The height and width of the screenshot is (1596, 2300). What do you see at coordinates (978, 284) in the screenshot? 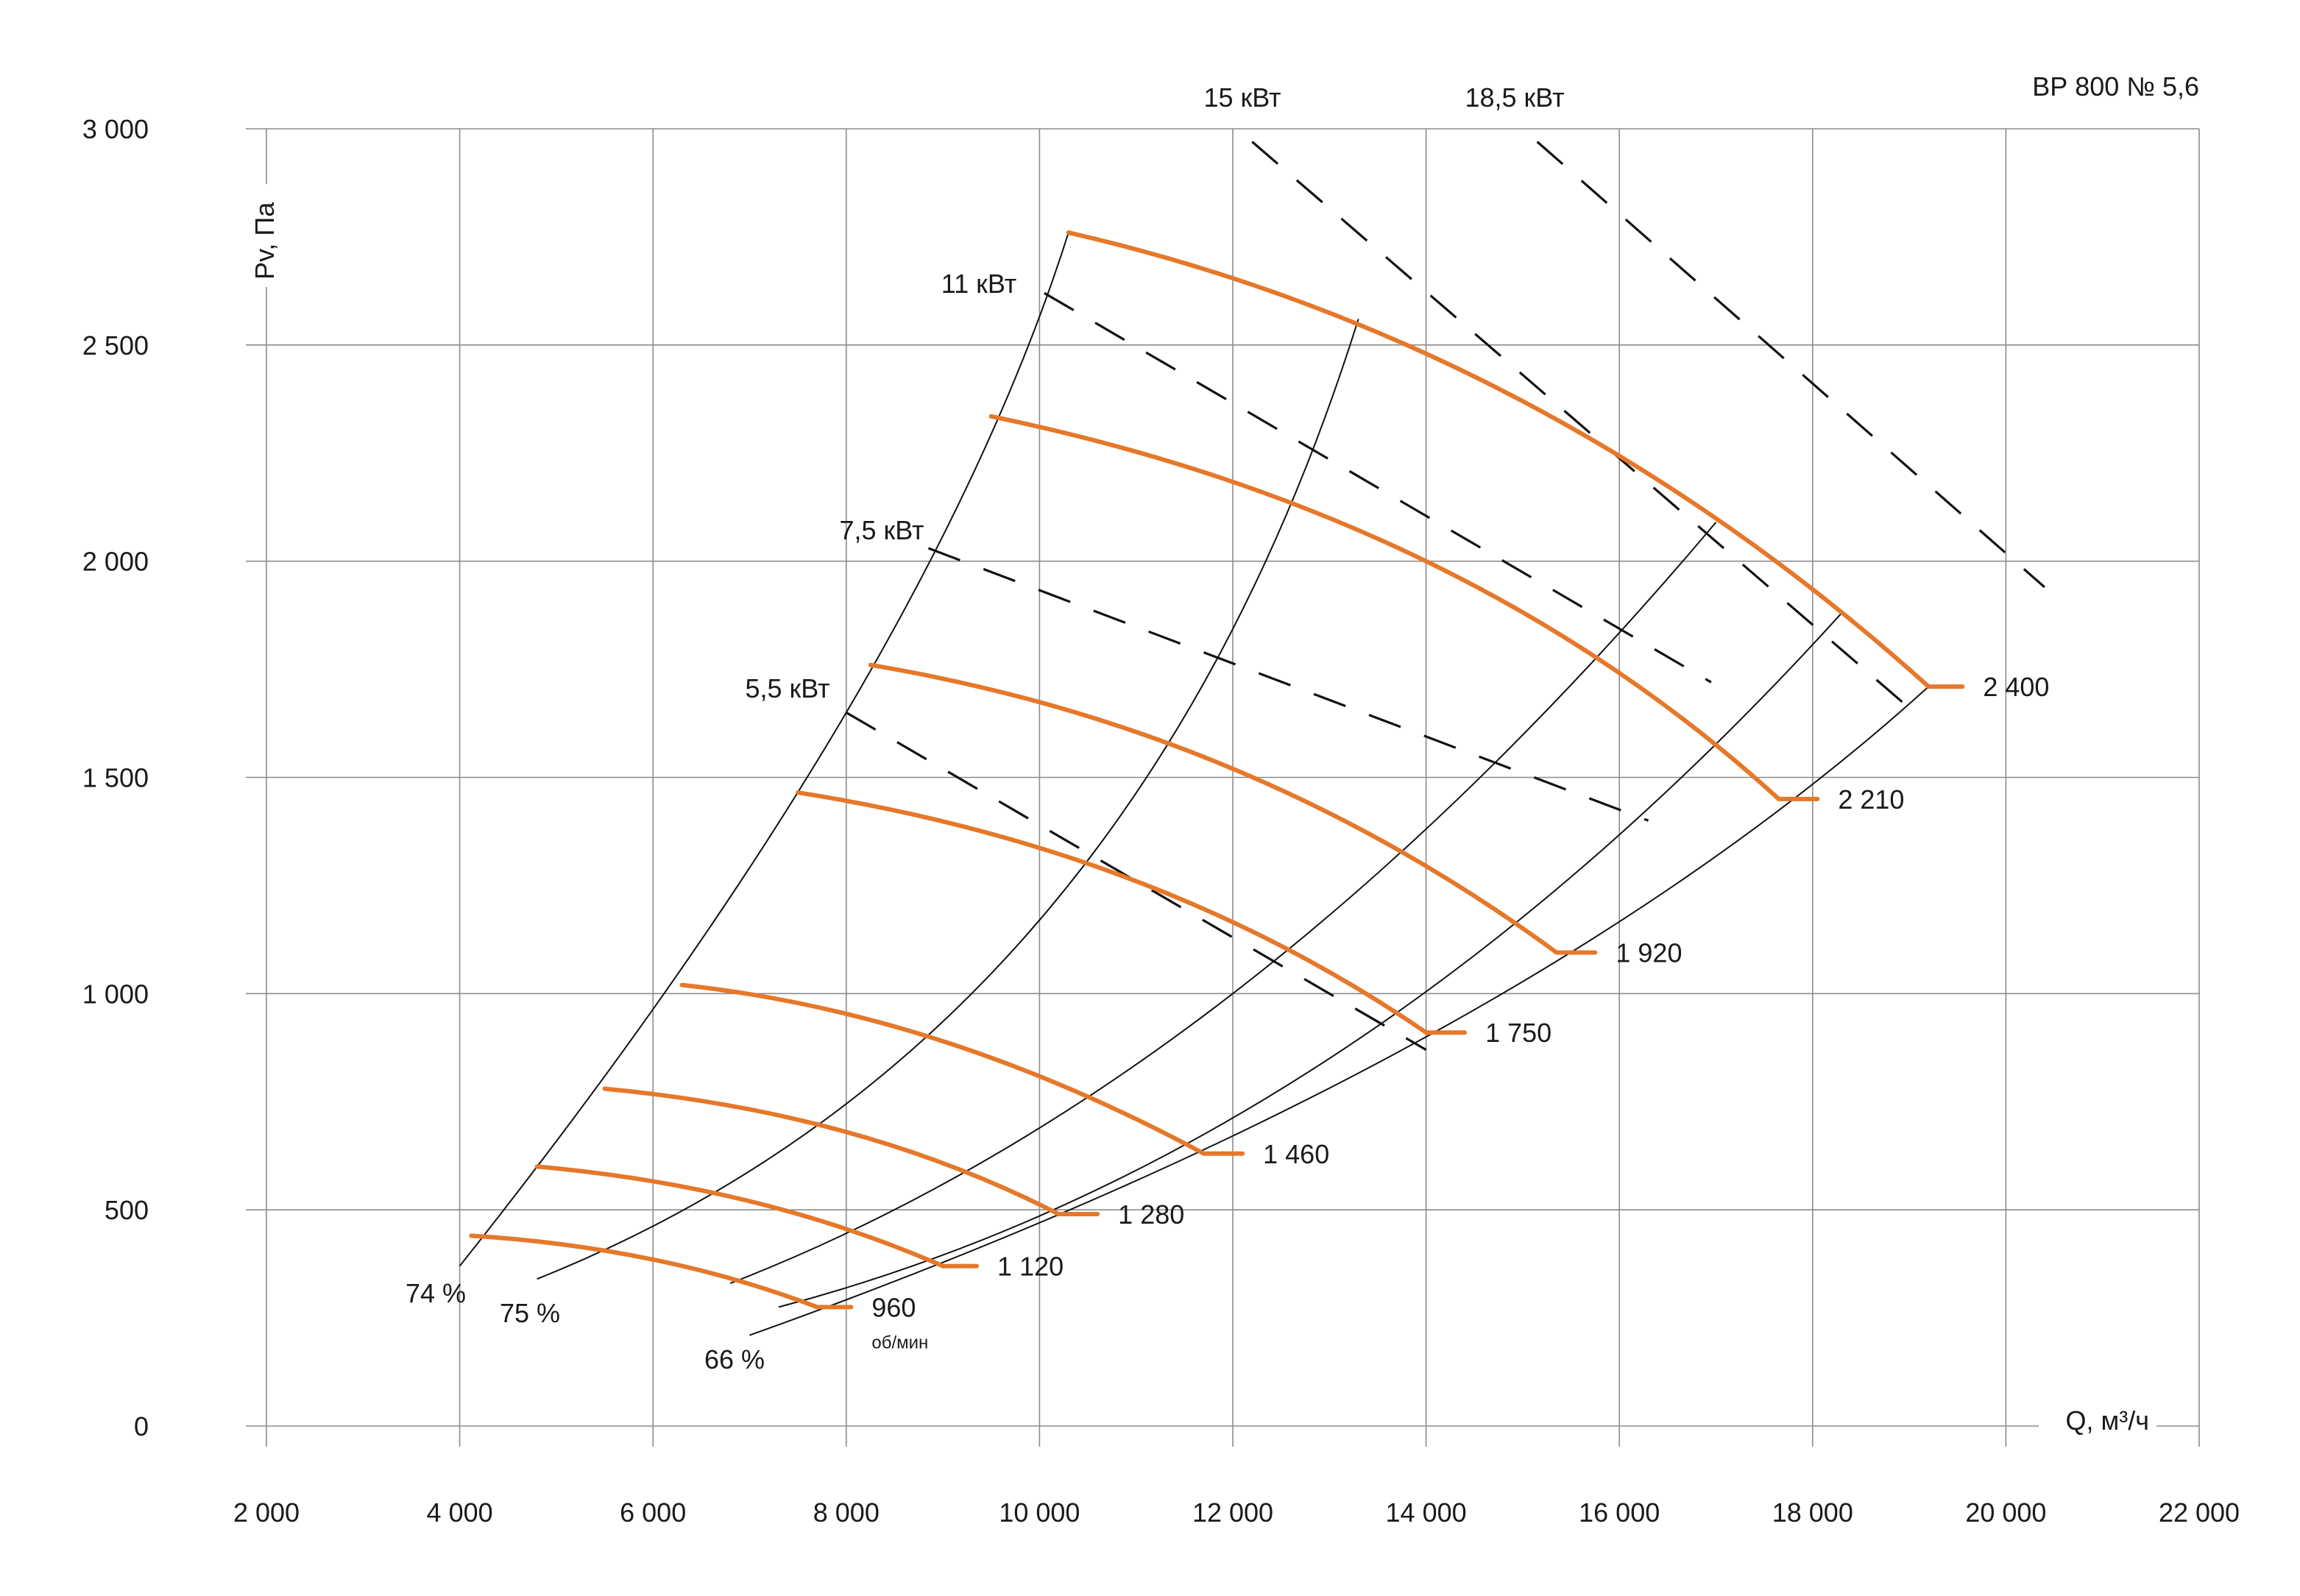
I see `power-label: 11 кВт` at bounding box center [978, 284].